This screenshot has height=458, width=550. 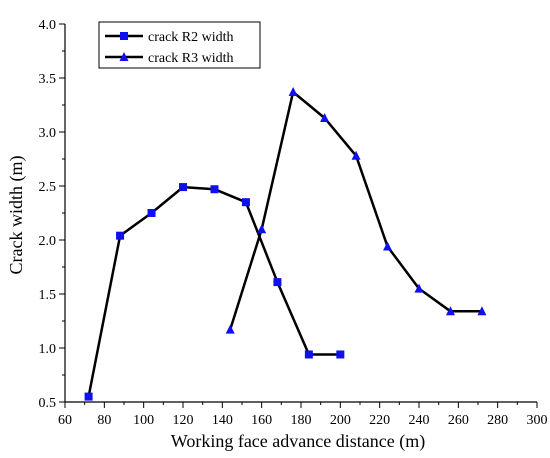 What do you see at coordinates (222, 420) in the screenshot?
I see `x-tick-label: 140` at bounding box center [222, 420].